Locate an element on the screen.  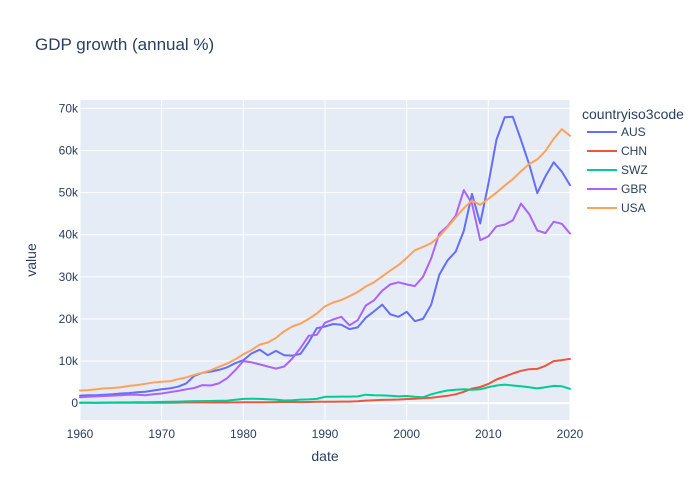
x-tick-label: 1960 is located at coordinates (80, 434).